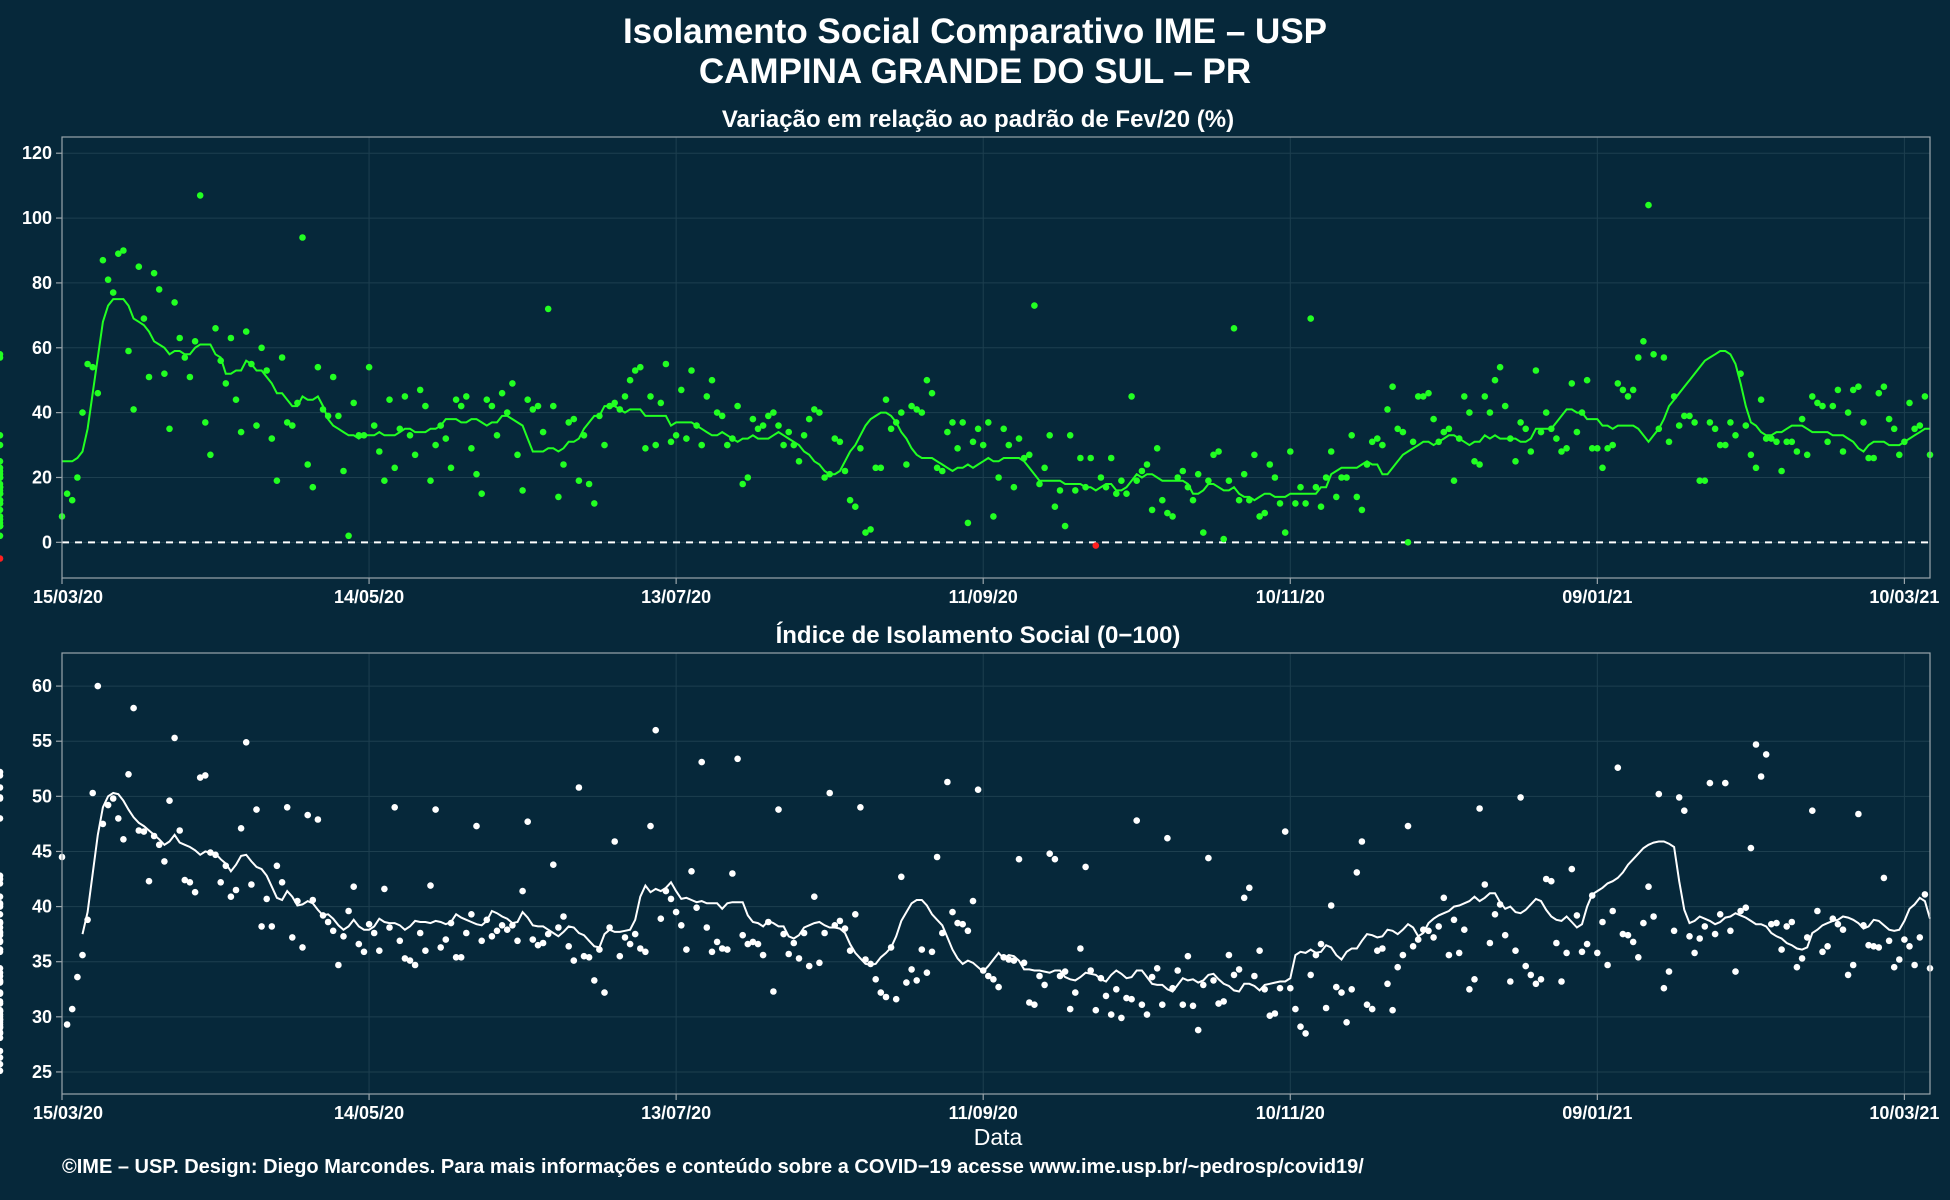 The height and width of the screenshot is (1200, 1950). Describe the element at coordinates (68, 597) in the screenshot. I see `x-tick-label: 15/03/20` at that location.